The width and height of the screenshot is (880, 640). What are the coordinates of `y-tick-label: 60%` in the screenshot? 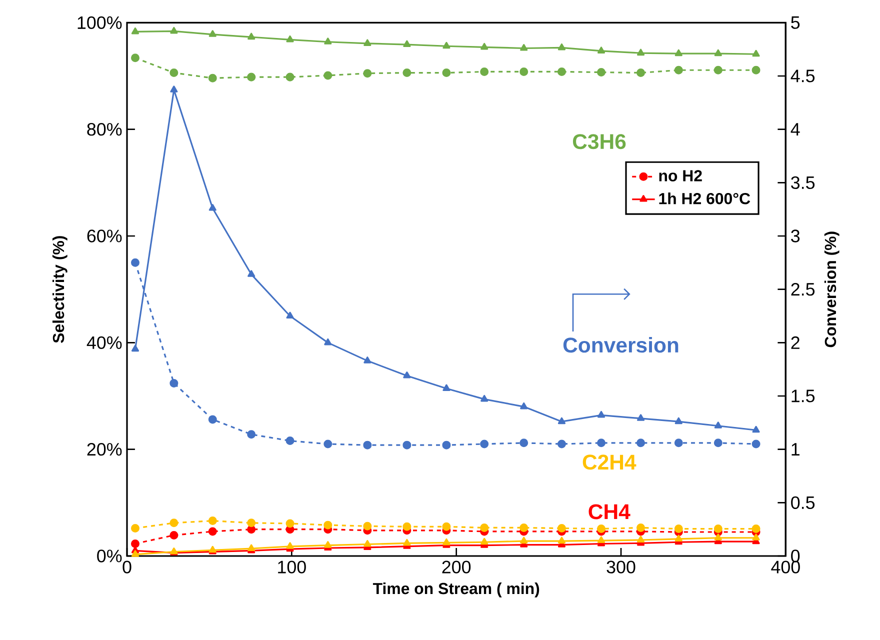 It's located at (104, 236).